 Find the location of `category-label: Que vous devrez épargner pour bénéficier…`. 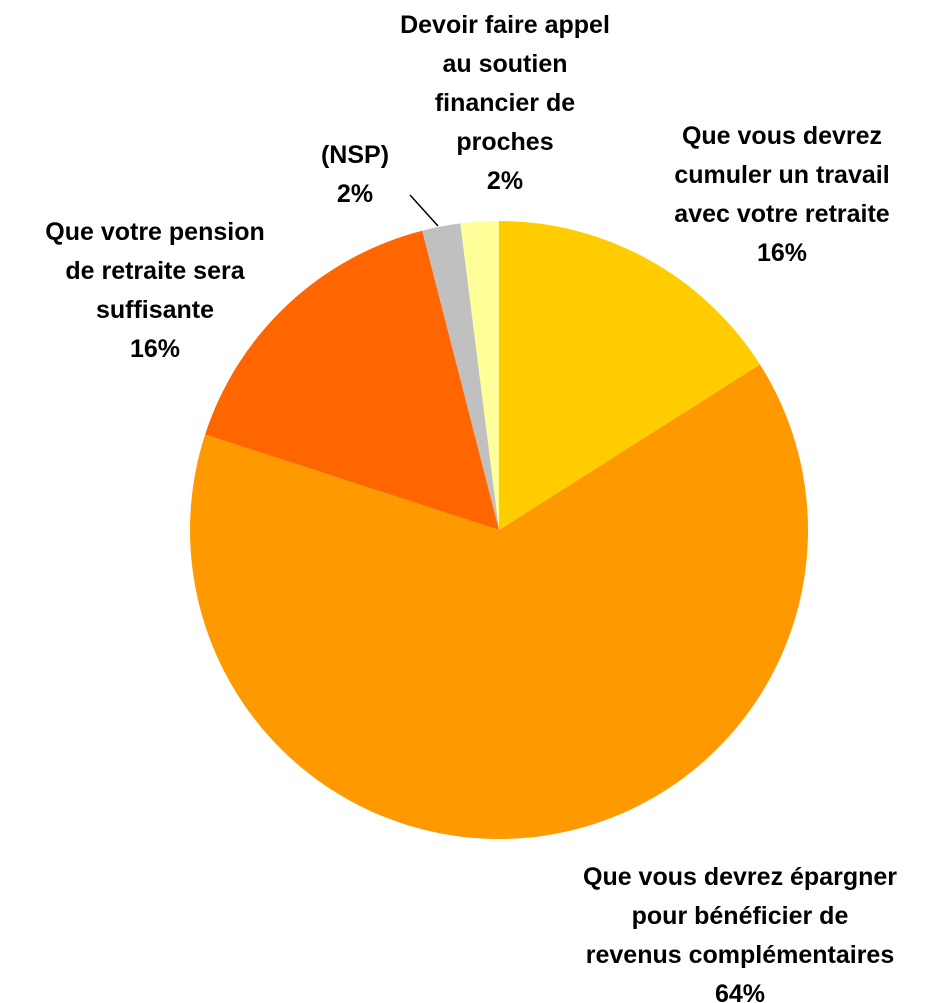

category-label: Que vous devrez épargner pour bénéficier… is located at coordinates (740, 916).